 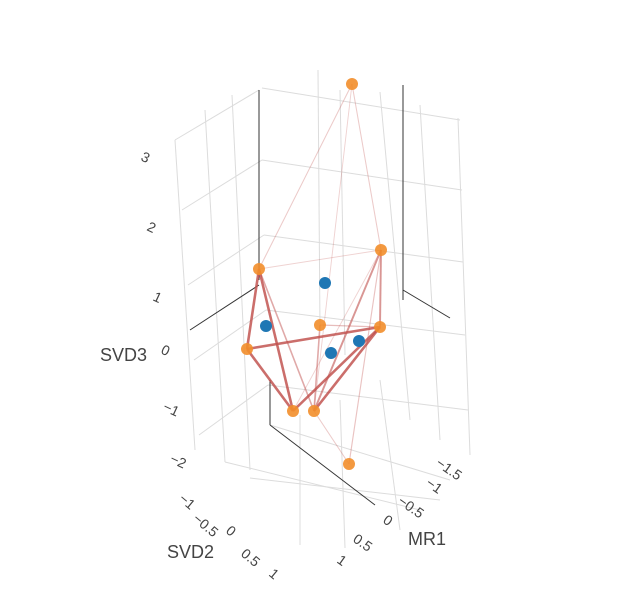 What do you see at coordinates (178, 460) in the screenshot?
I see `z-tick-label: −2` at bounding box center [178, 460].